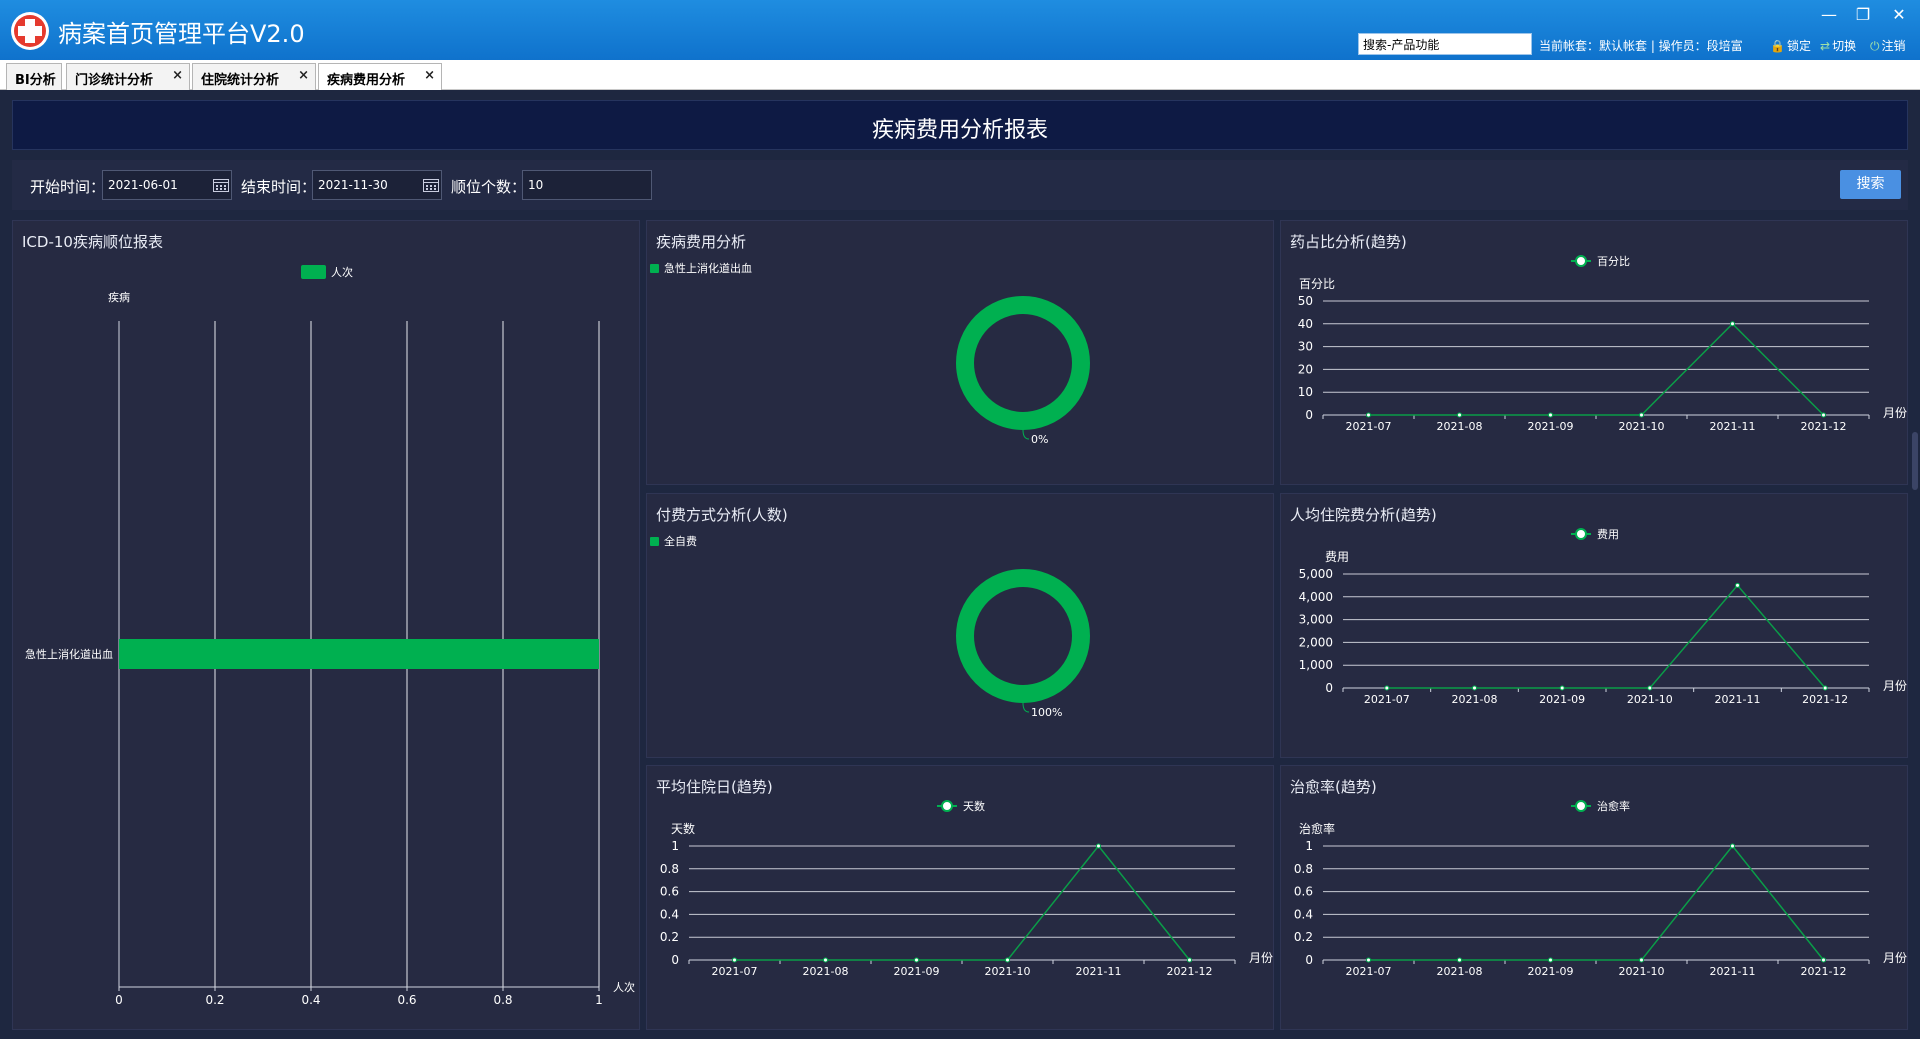 The width and height of the screenshot is (1920, 1039). What do you see at coordinates (870, 353) in the screenshot?
I see `disease-cost-chart: 急性上消化道出血 0%` at bounding box center [870, 353].